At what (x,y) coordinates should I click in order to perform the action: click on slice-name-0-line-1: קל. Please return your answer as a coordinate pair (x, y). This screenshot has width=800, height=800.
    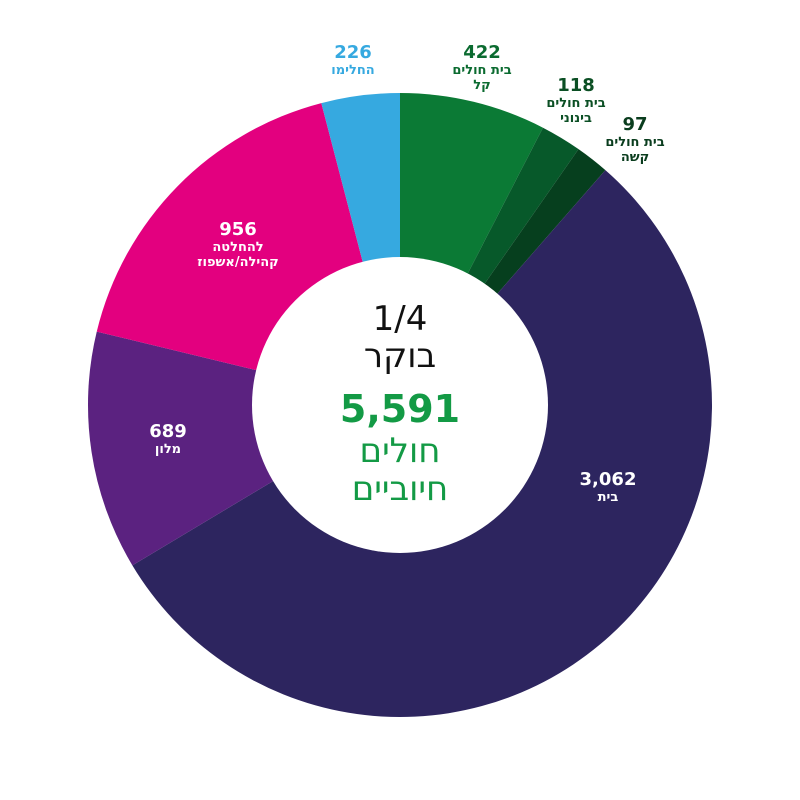
    Looking at the image, I should click on (481, 85).